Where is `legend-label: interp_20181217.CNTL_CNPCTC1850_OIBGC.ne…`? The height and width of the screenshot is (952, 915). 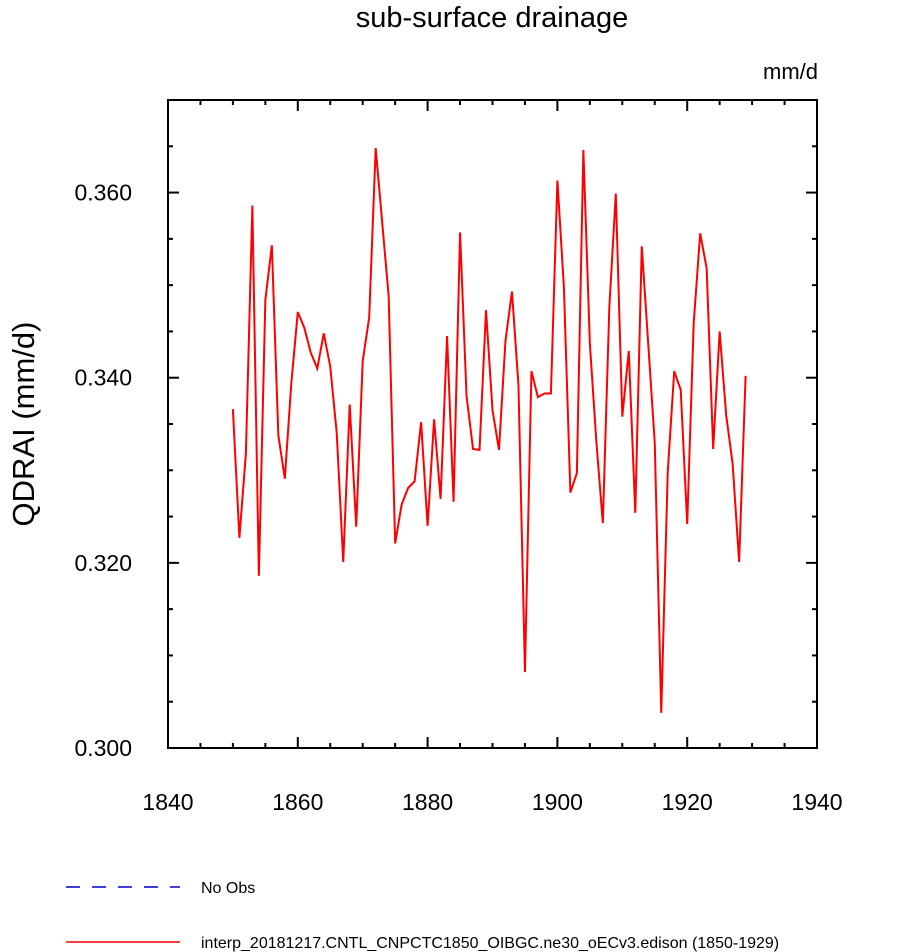 legend-label: interp_20181217.CNTL_CNPCTC1850_OIBGC.ne… is located at coordinates (490, 943).